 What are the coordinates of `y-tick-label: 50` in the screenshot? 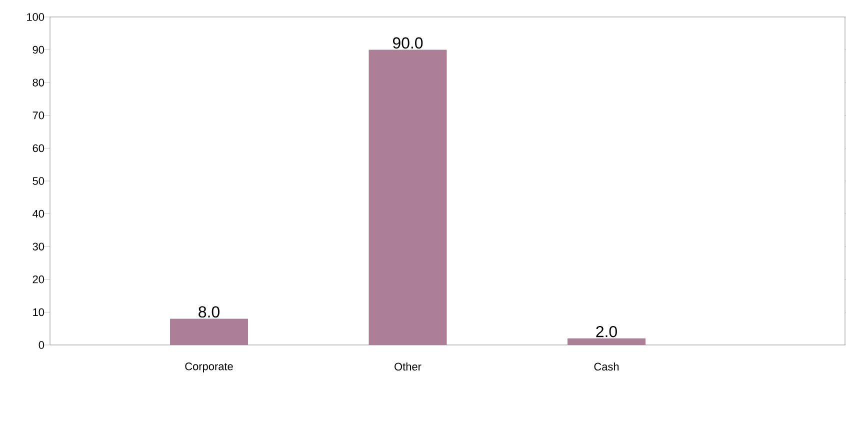 It's located at (38, 181).